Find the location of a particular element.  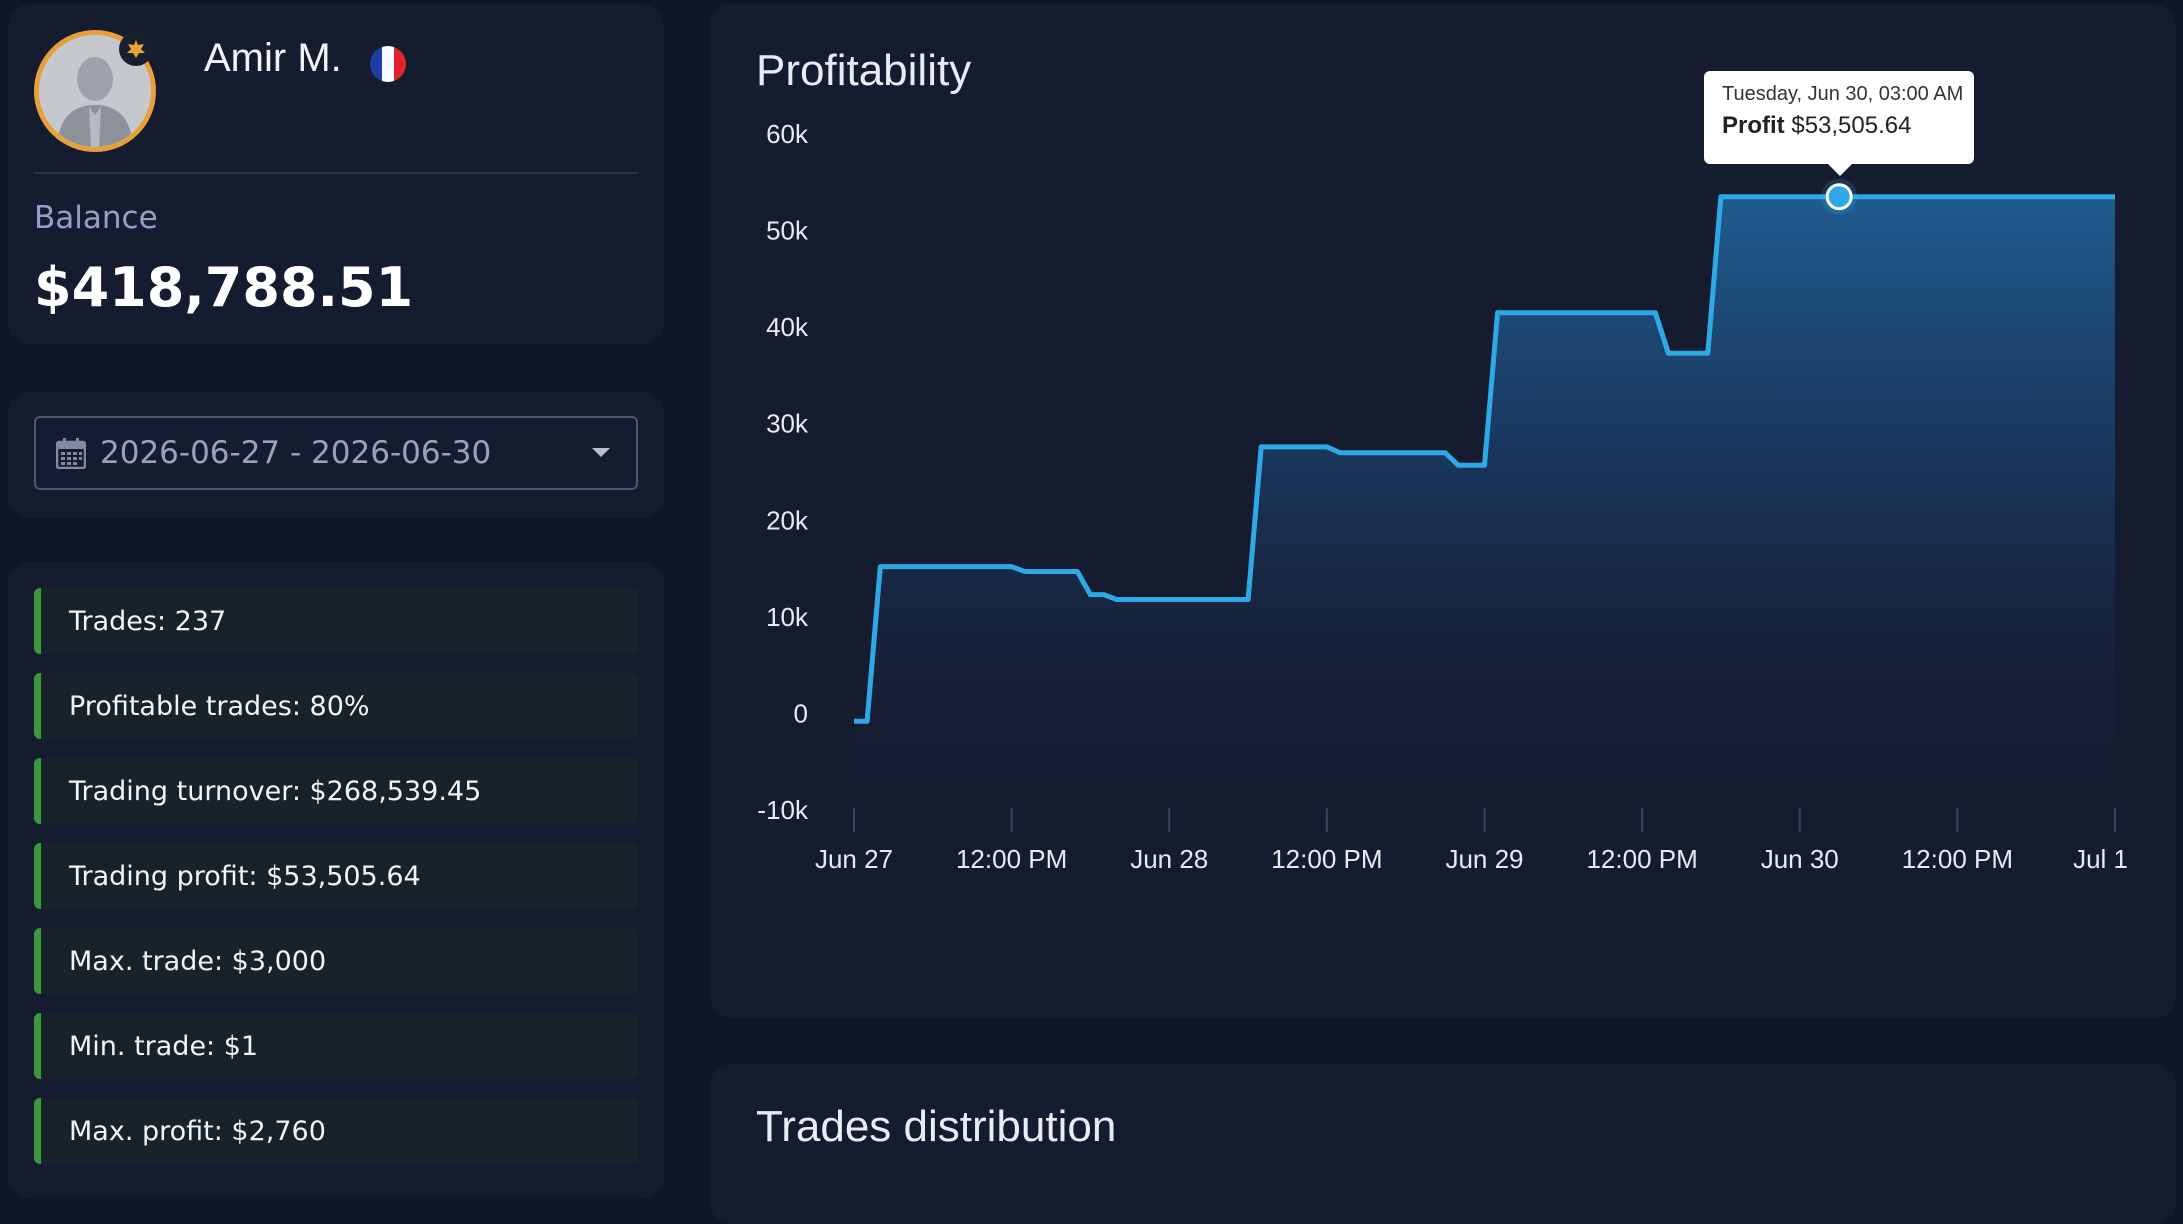

calendar-icon is located at coordinates (71, 453).